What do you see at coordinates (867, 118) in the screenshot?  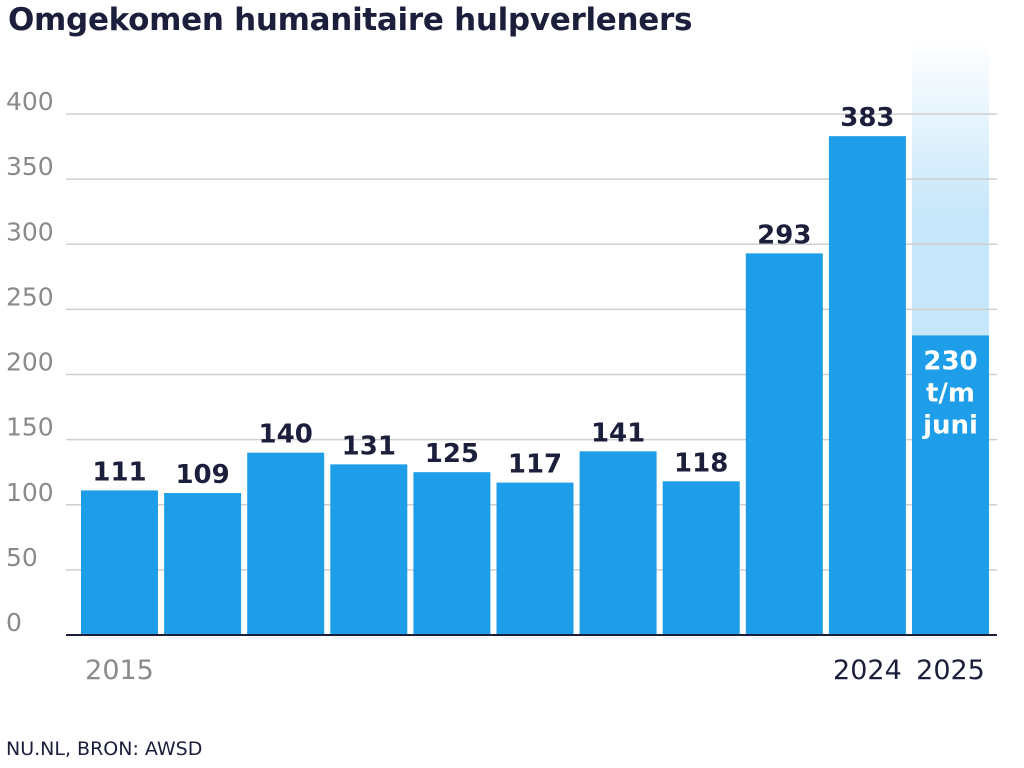 I see `data-label: 383` at bounding box center [867, 118].